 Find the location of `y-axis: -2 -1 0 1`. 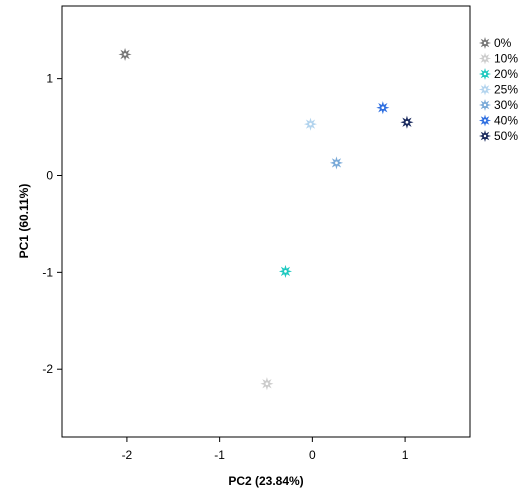

y-axis: -2 -1 0 1 is located at coordinates (52, 224).